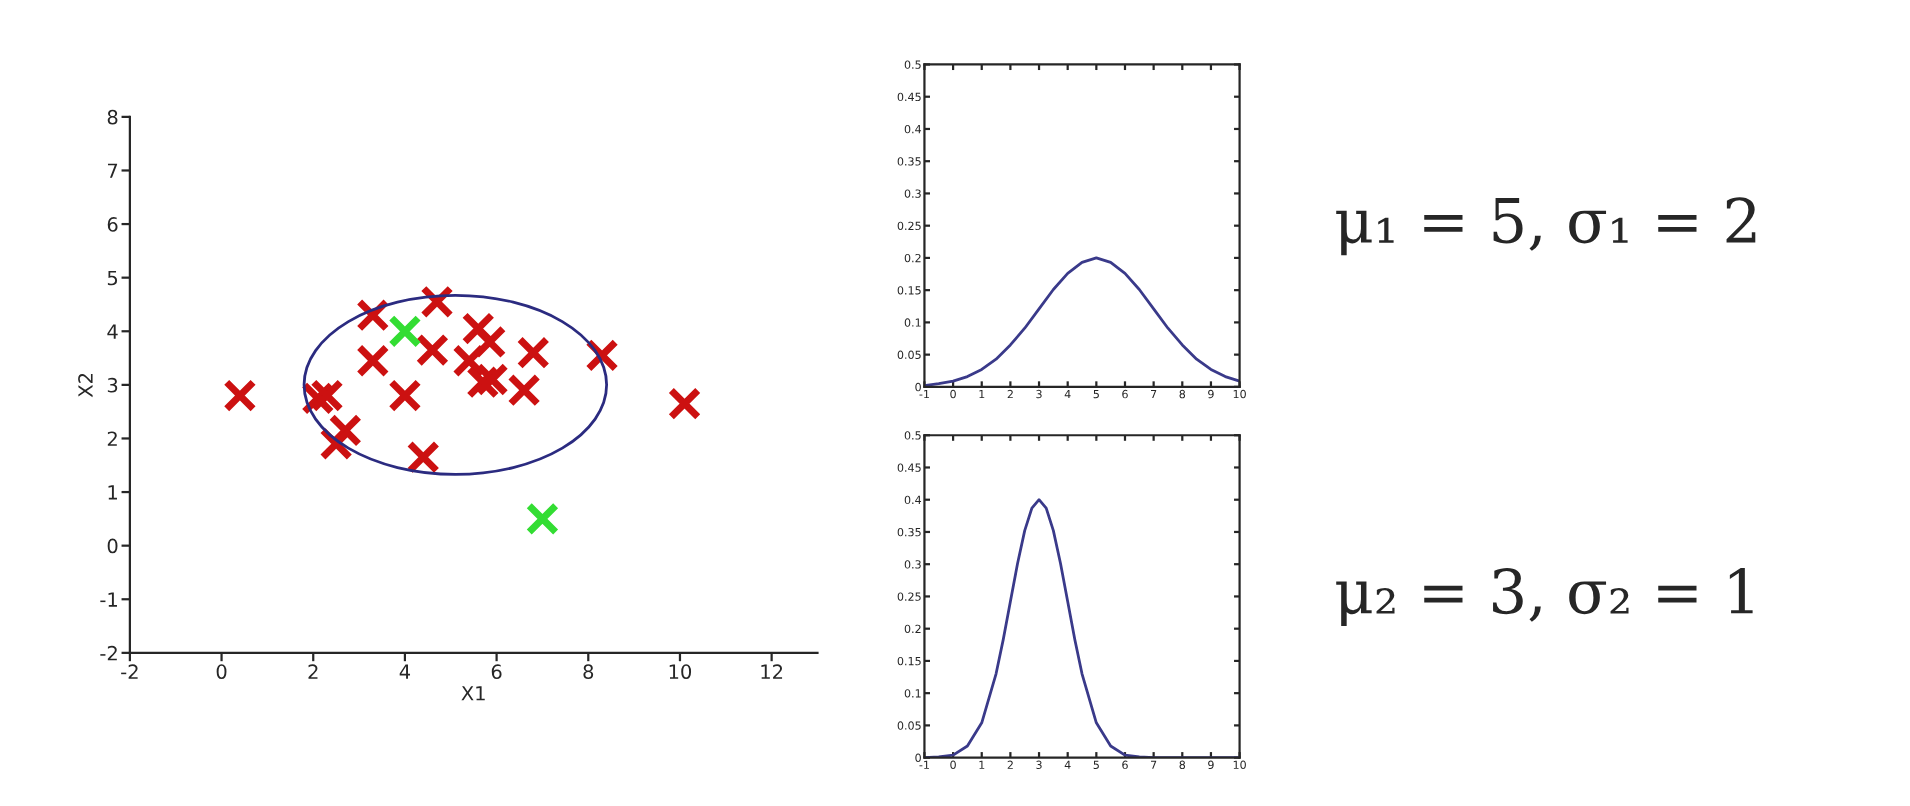 Image resolution: width=1910 pixels, height=806 pixels. I want to click on y-tick-label: 0, so click(112, 546).